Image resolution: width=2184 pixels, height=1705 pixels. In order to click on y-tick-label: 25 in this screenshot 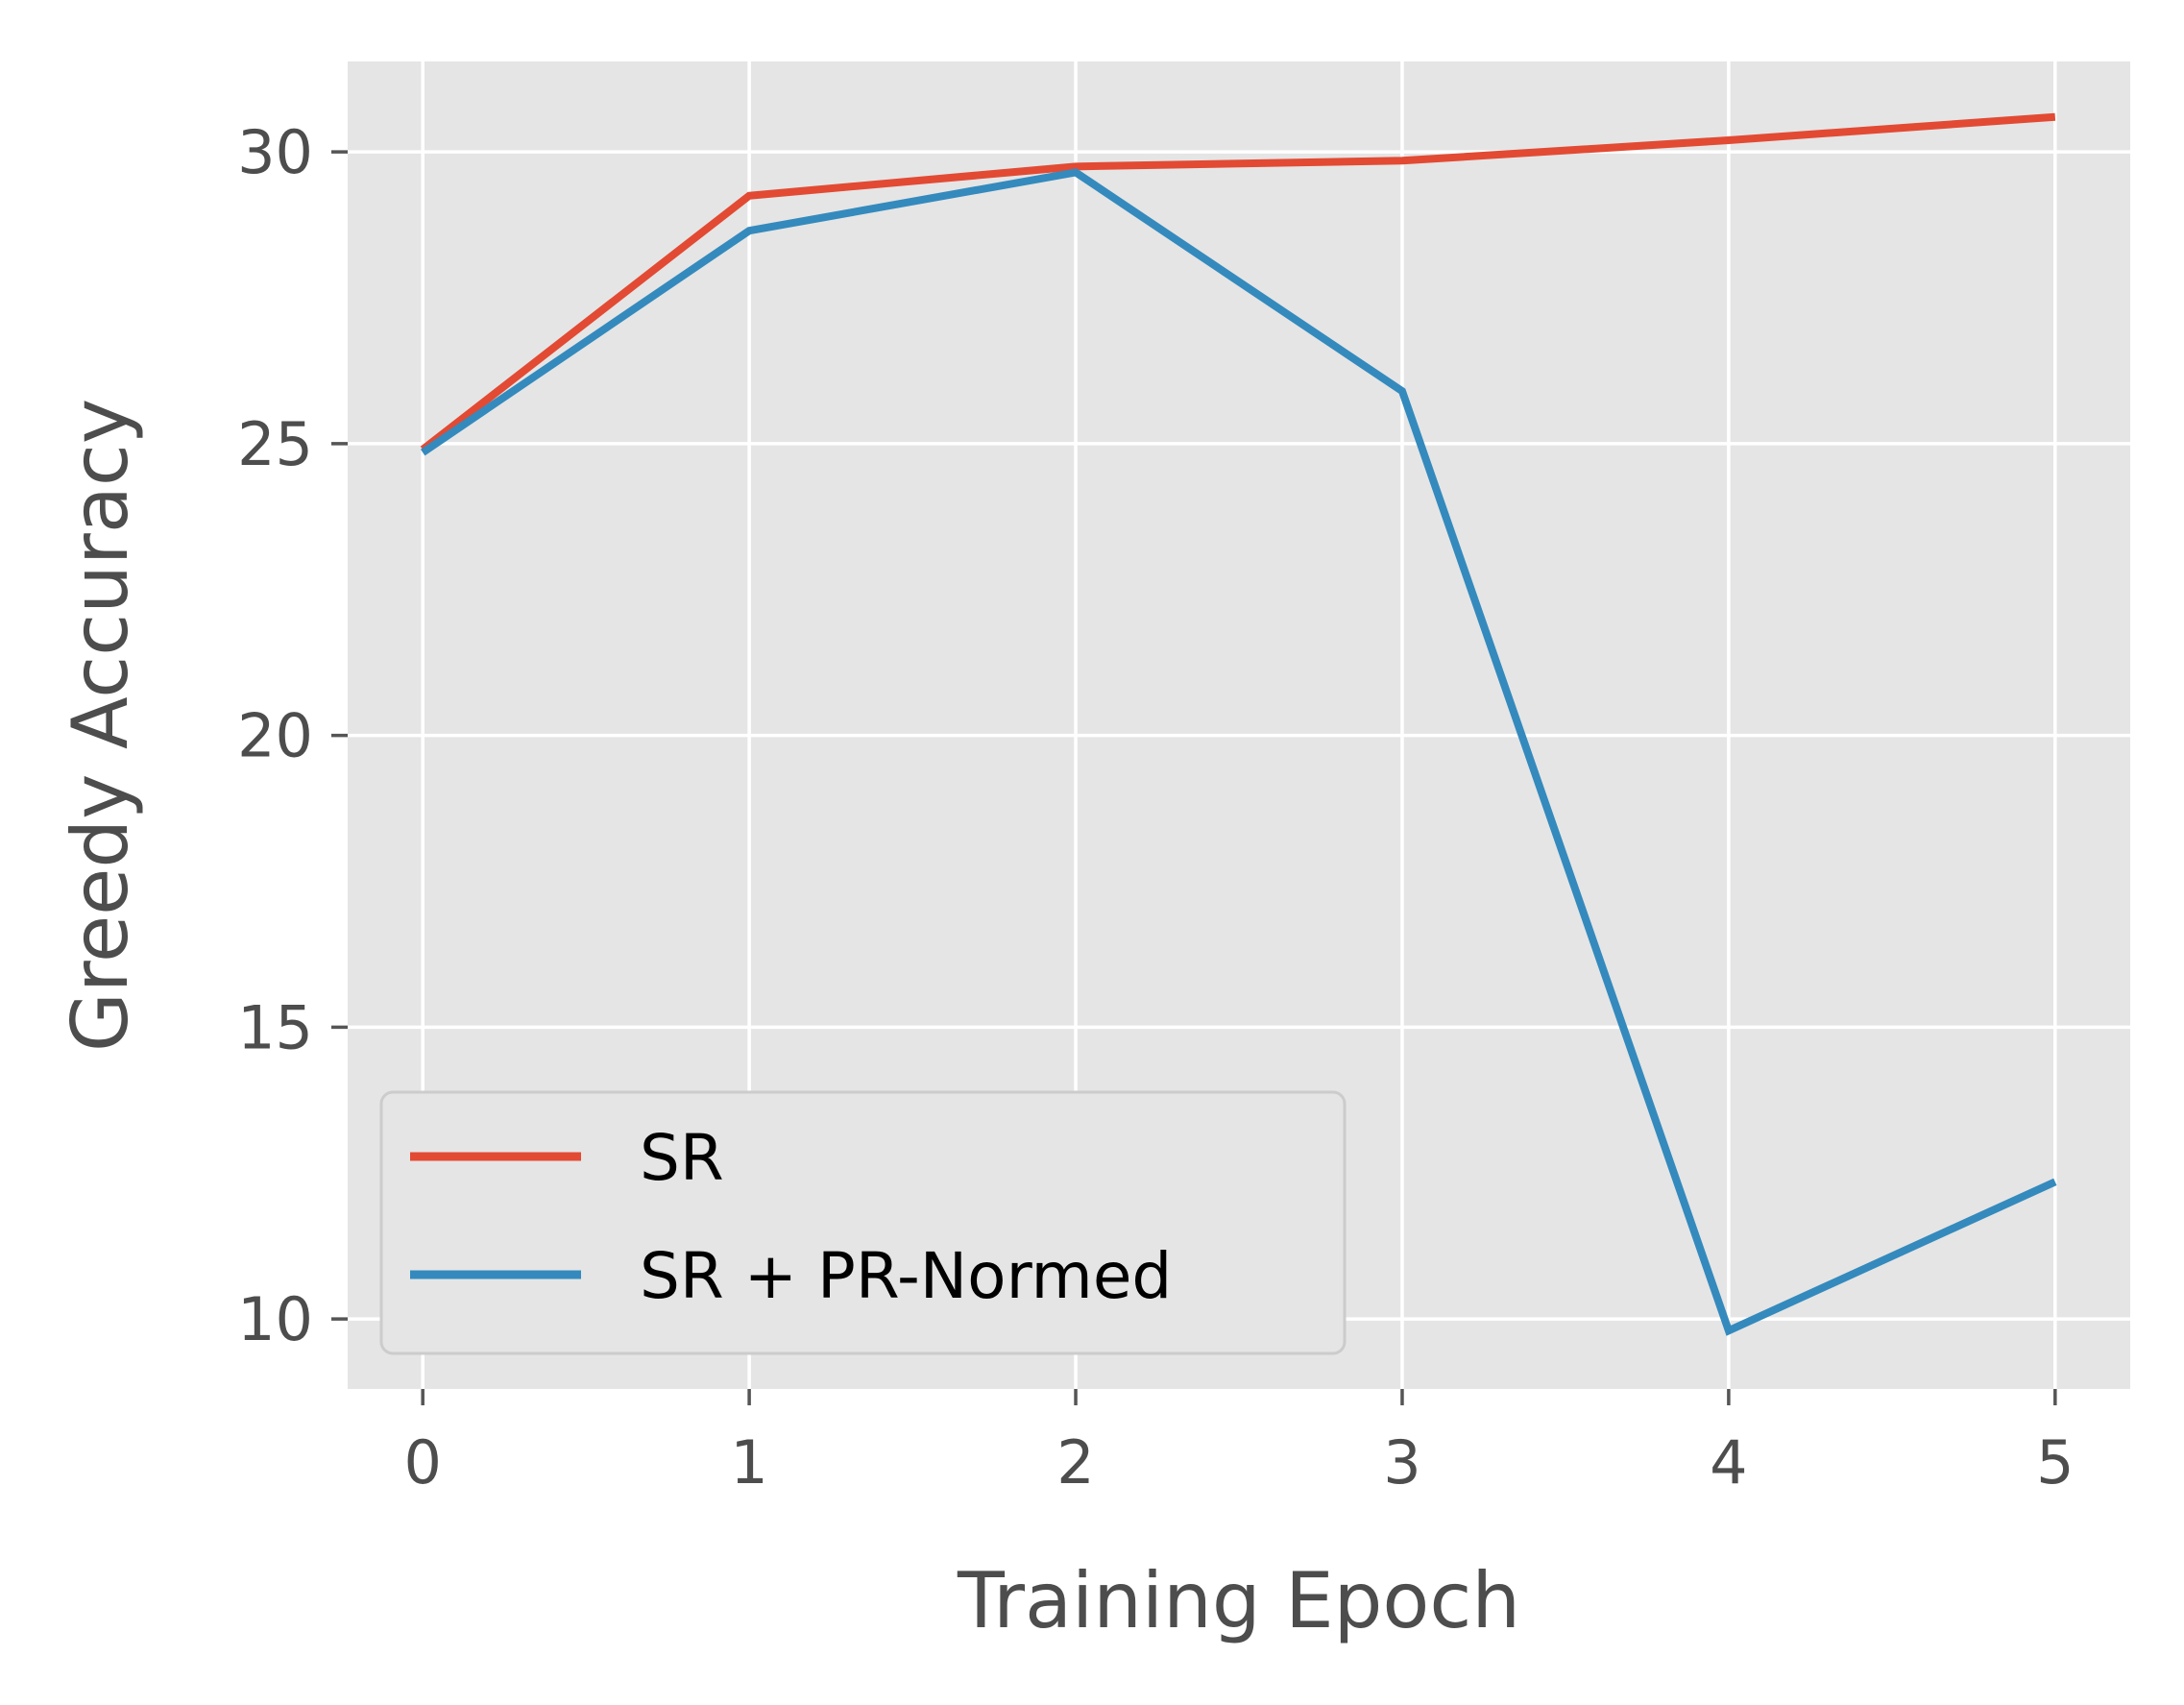, I will do `click(275, 444)`.